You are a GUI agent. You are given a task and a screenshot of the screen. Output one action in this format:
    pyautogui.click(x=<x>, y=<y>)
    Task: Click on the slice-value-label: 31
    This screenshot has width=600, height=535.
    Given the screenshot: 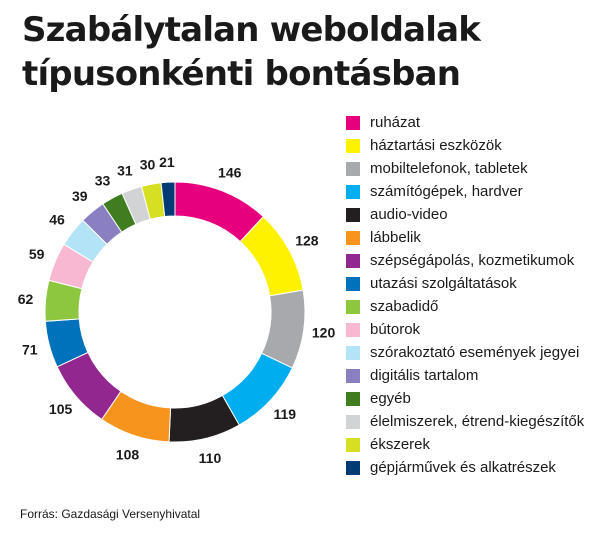 What is the action you would take?
    pyautogui.click(x=125, y=171)
    